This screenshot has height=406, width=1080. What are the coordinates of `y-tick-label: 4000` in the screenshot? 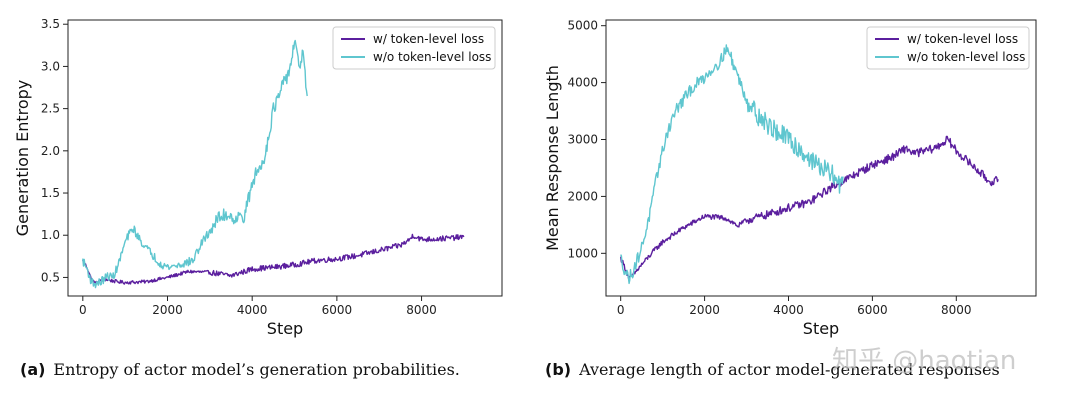 It's located at (582, 83).